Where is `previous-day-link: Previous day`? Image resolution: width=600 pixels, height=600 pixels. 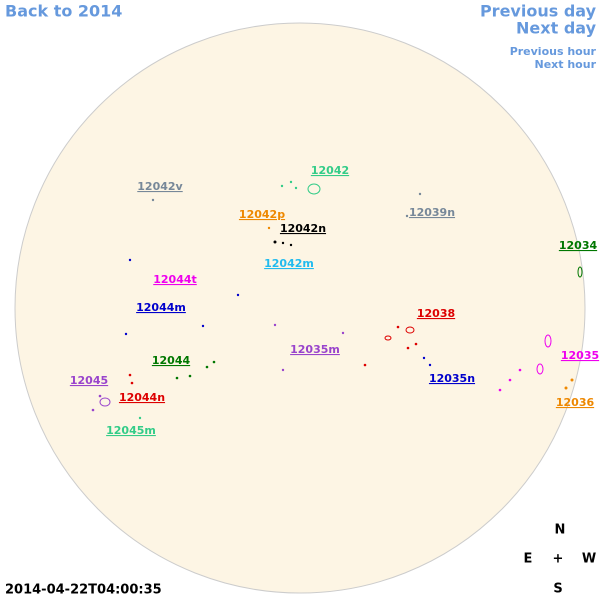 previous-day-link: Previous day is located at coordinates (538, 11).